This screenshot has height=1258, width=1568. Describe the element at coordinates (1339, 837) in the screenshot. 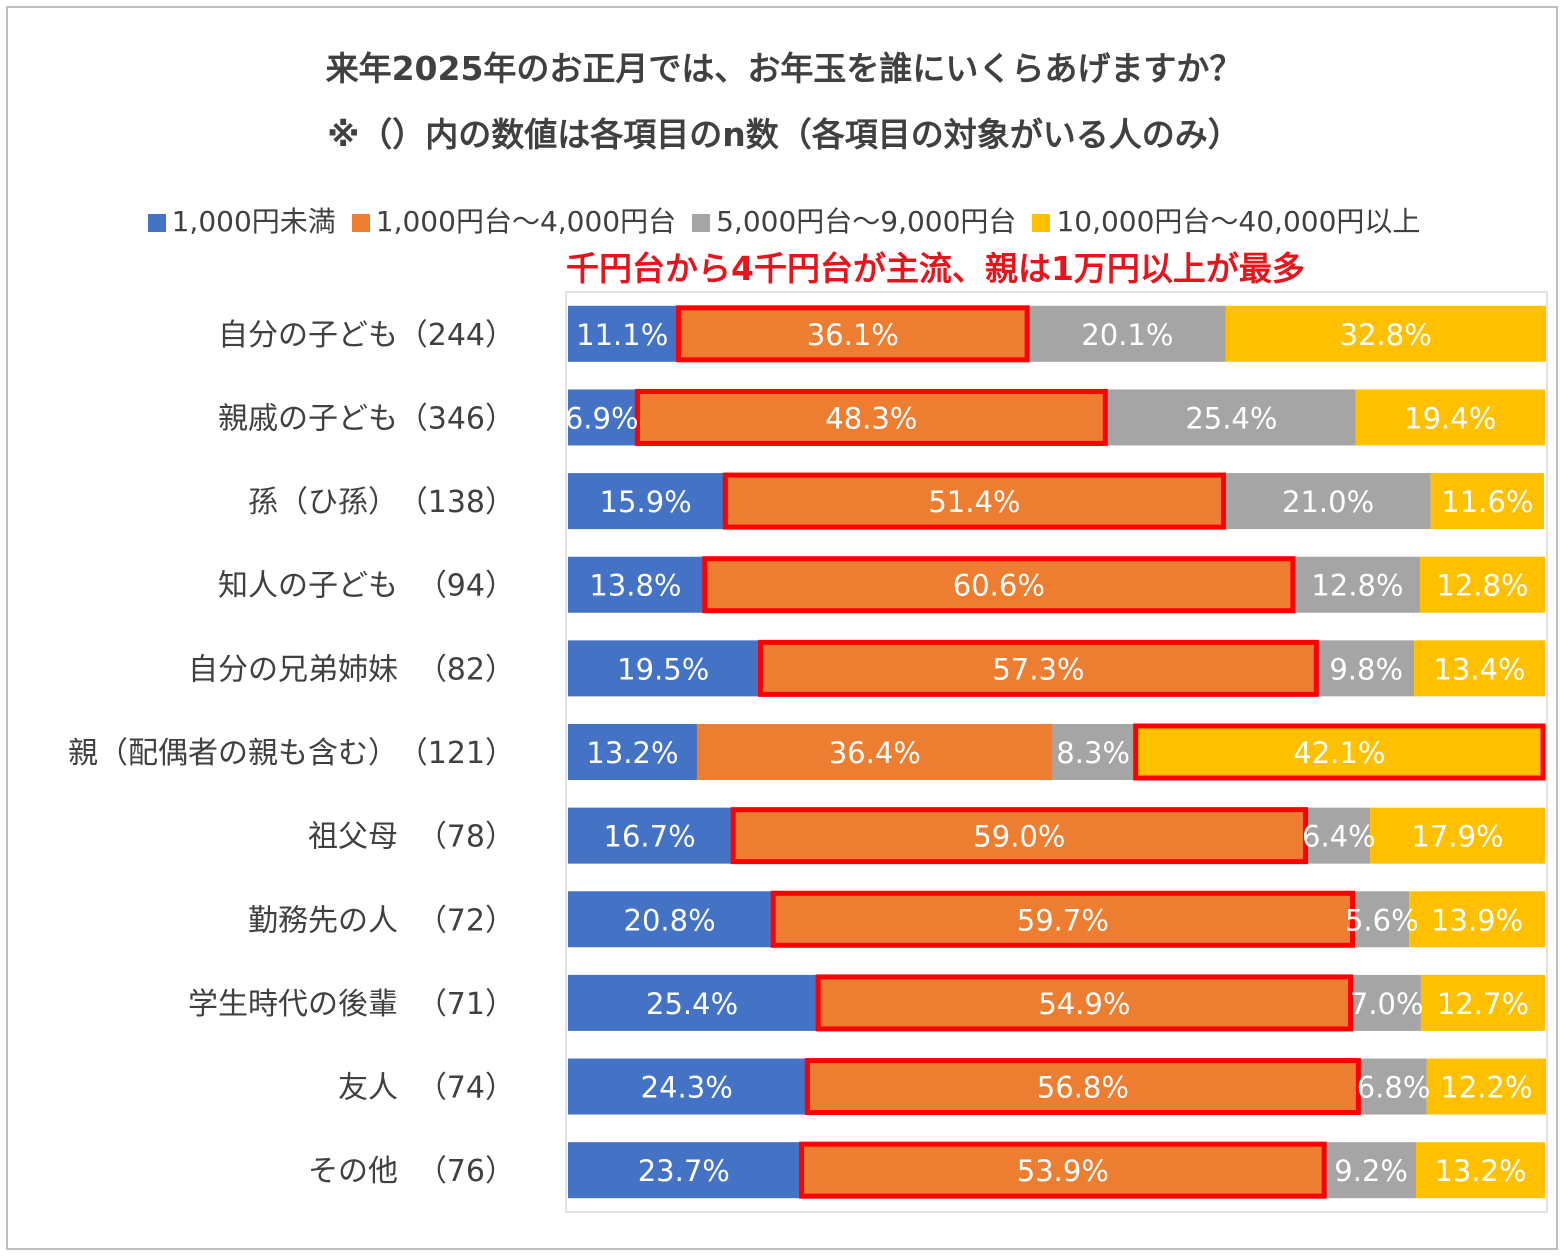

I see `data-label: 6.4%` at that location.